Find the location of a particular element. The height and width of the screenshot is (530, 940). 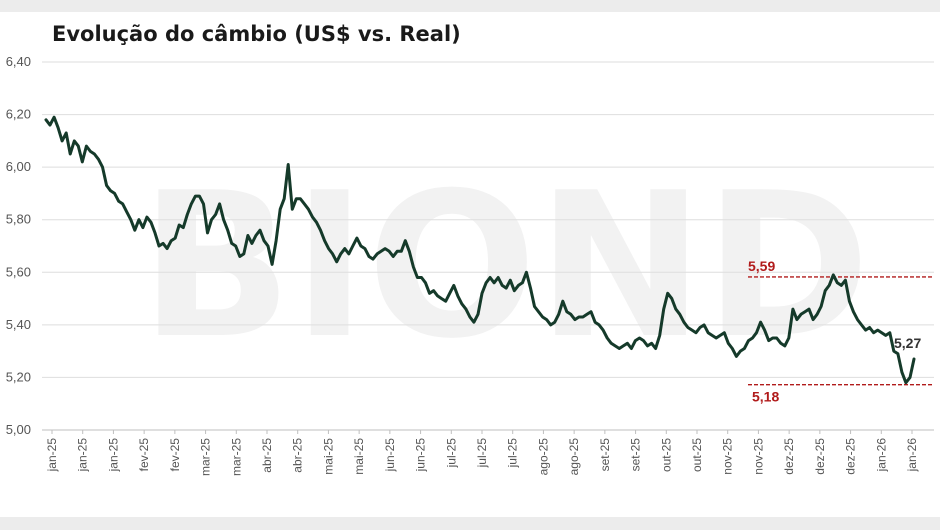

last-value-label: 5,27 is located at coordinates (907, 343).